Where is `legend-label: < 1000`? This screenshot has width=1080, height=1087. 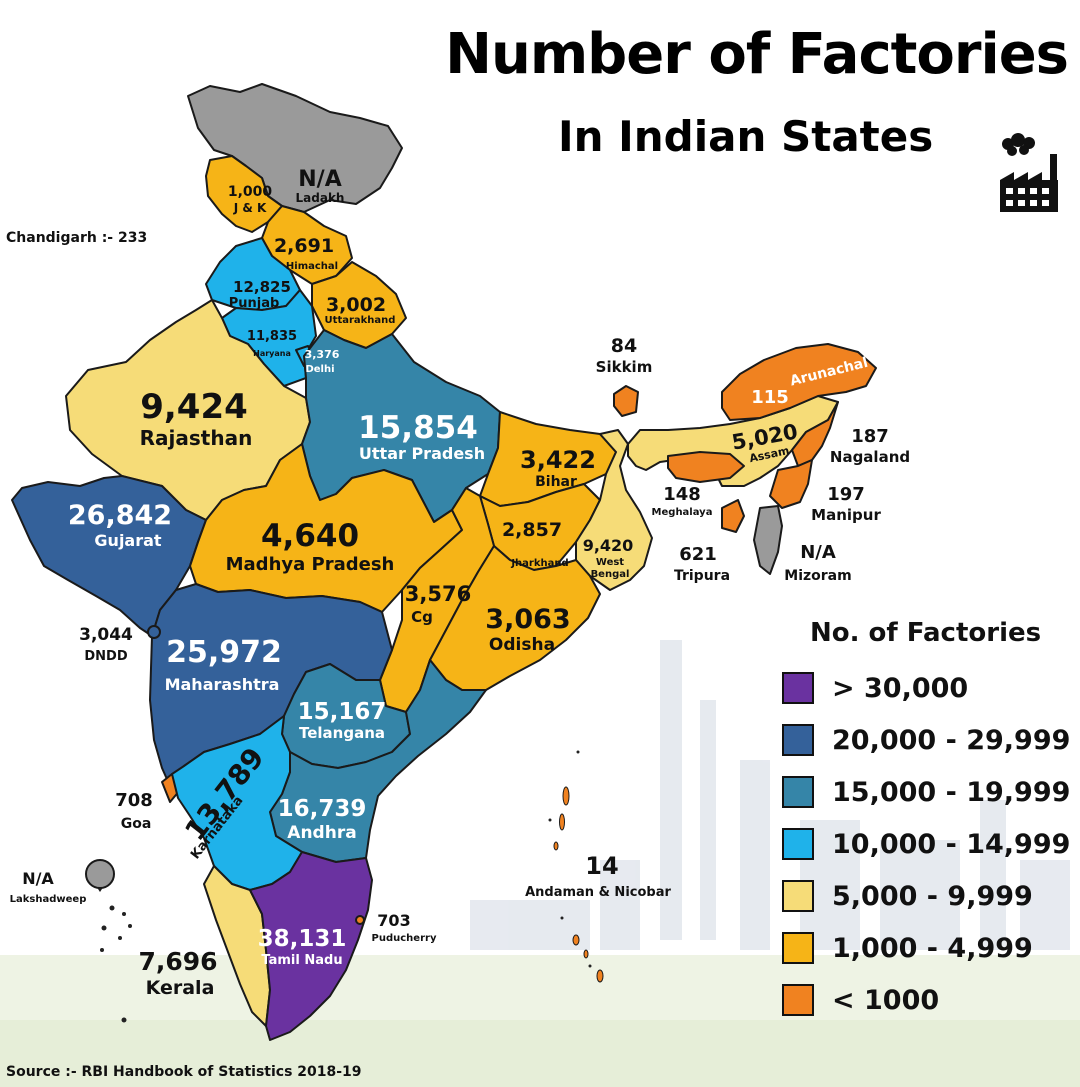
legend-label: < 1000 is located at coordinates (886, 1000).